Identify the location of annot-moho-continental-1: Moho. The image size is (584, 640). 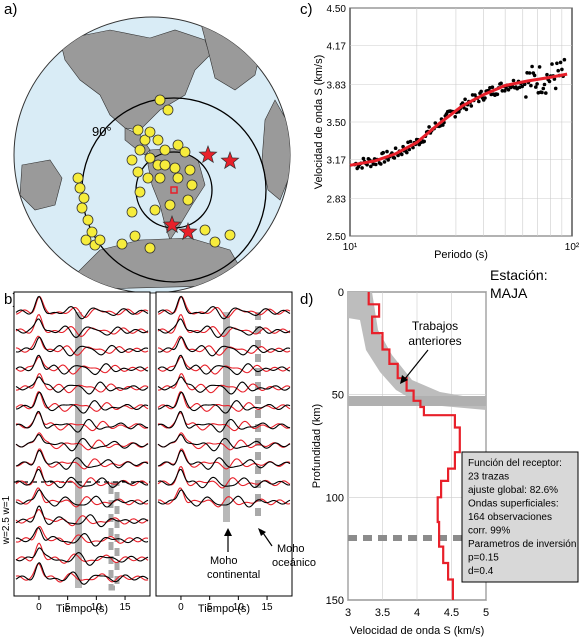
(224, 561).